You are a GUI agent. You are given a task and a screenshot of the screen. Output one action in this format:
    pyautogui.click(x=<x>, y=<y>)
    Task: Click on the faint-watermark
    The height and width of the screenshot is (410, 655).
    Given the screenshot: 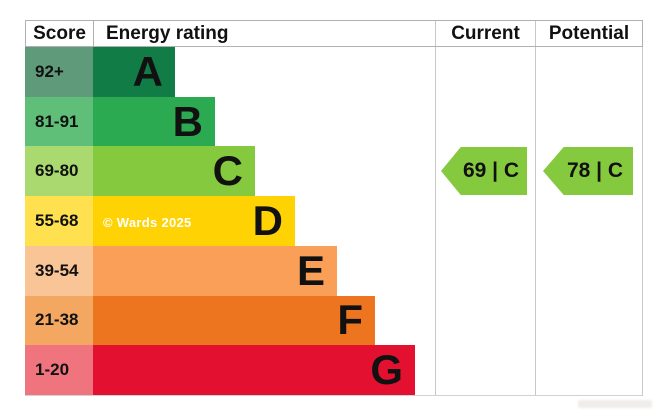 What is the action you would take?
    pyautogui.click(x=615, y=404)
    